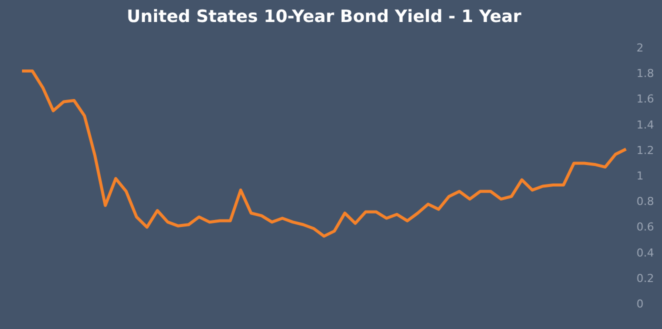  Describe the element at coordinates (640, 304) in the screenshot. I see `y-tick-label: 0` at that location.